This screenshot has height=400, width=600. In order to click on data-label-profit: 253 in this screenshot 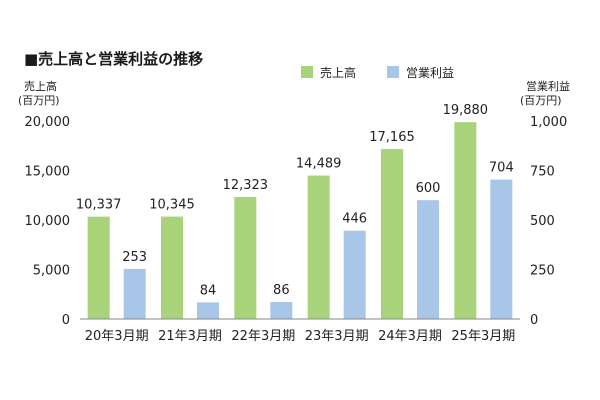, I will do `click(134, 257)`.